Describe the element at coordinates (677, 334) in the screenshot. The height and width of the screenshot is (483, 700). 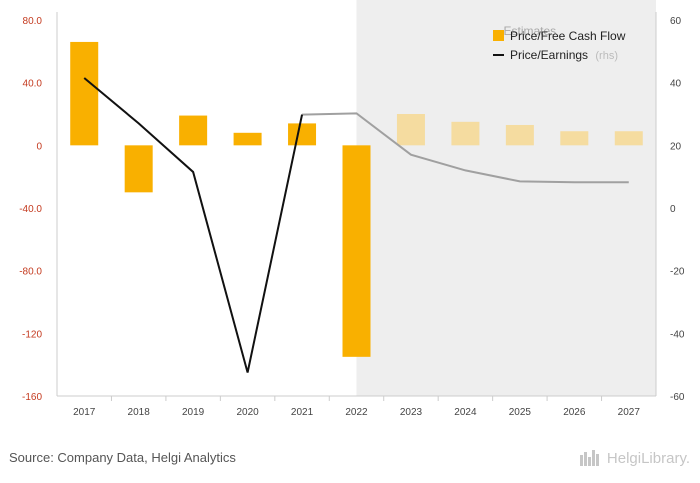
I see `y-right-tick-label: -40` at that location.